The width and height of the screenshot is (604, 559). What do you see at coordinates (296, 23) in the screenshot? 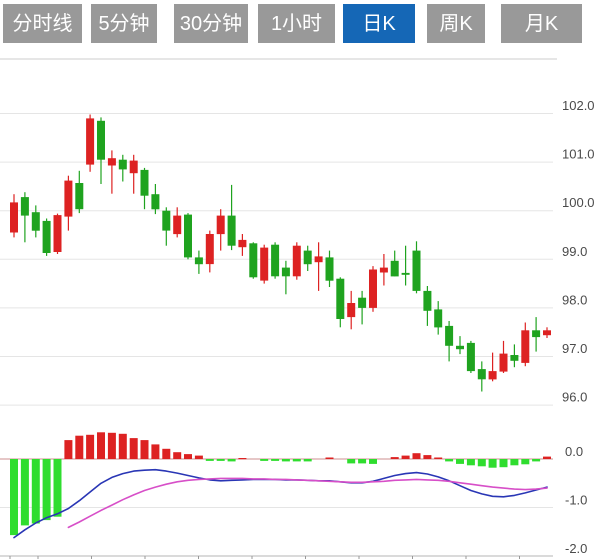
I see `tab-1hour: 1小时` at bounding box center [296, 23].